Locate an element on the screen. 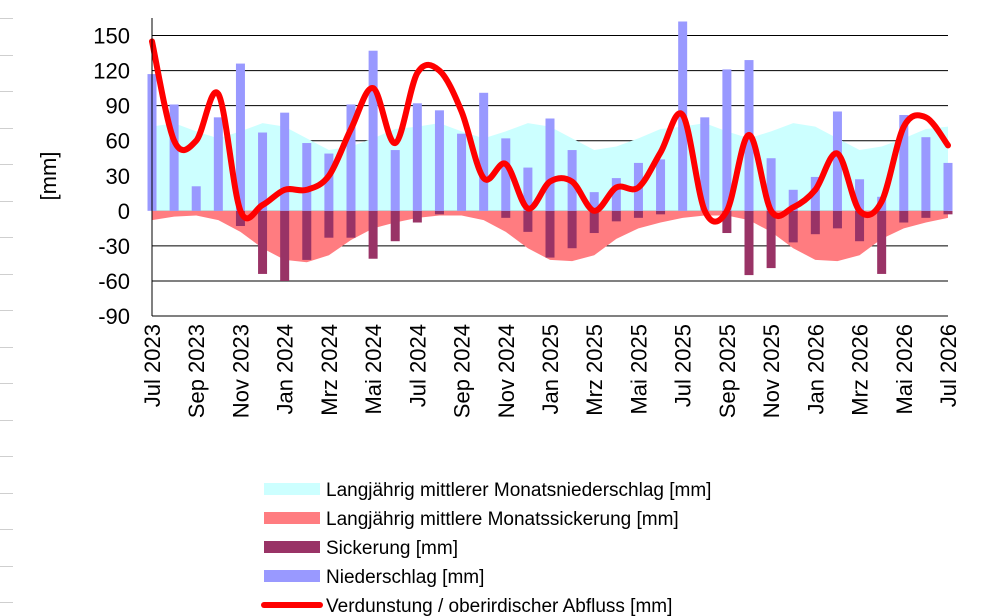 This screenshot has height=616, width=1000. x-tick-label: Jan 2025 is located at coordinates (550, 369).